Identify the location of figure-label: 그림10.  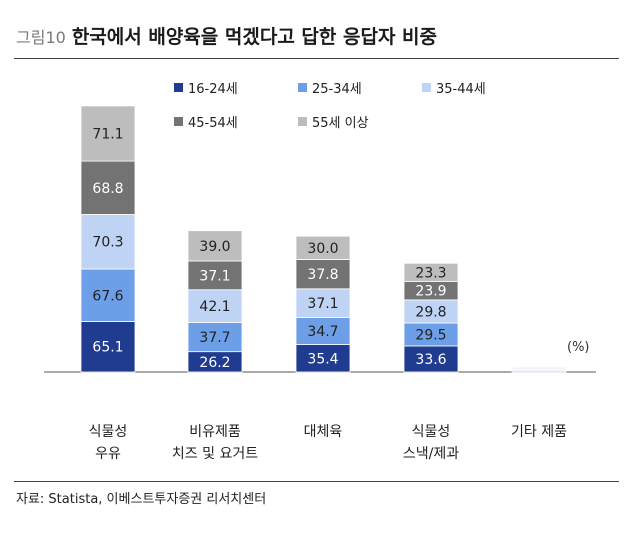
(41, 37).